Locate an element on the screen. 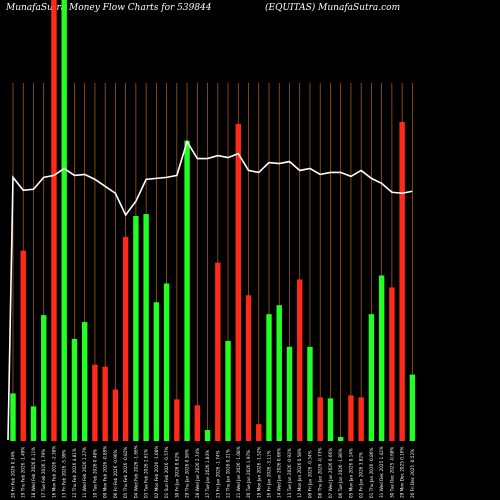 This screenshot has width=500, height=500. x-tick-label: 16 Fri Jan 2026 -3.11% is located at coordinates (269, 474).